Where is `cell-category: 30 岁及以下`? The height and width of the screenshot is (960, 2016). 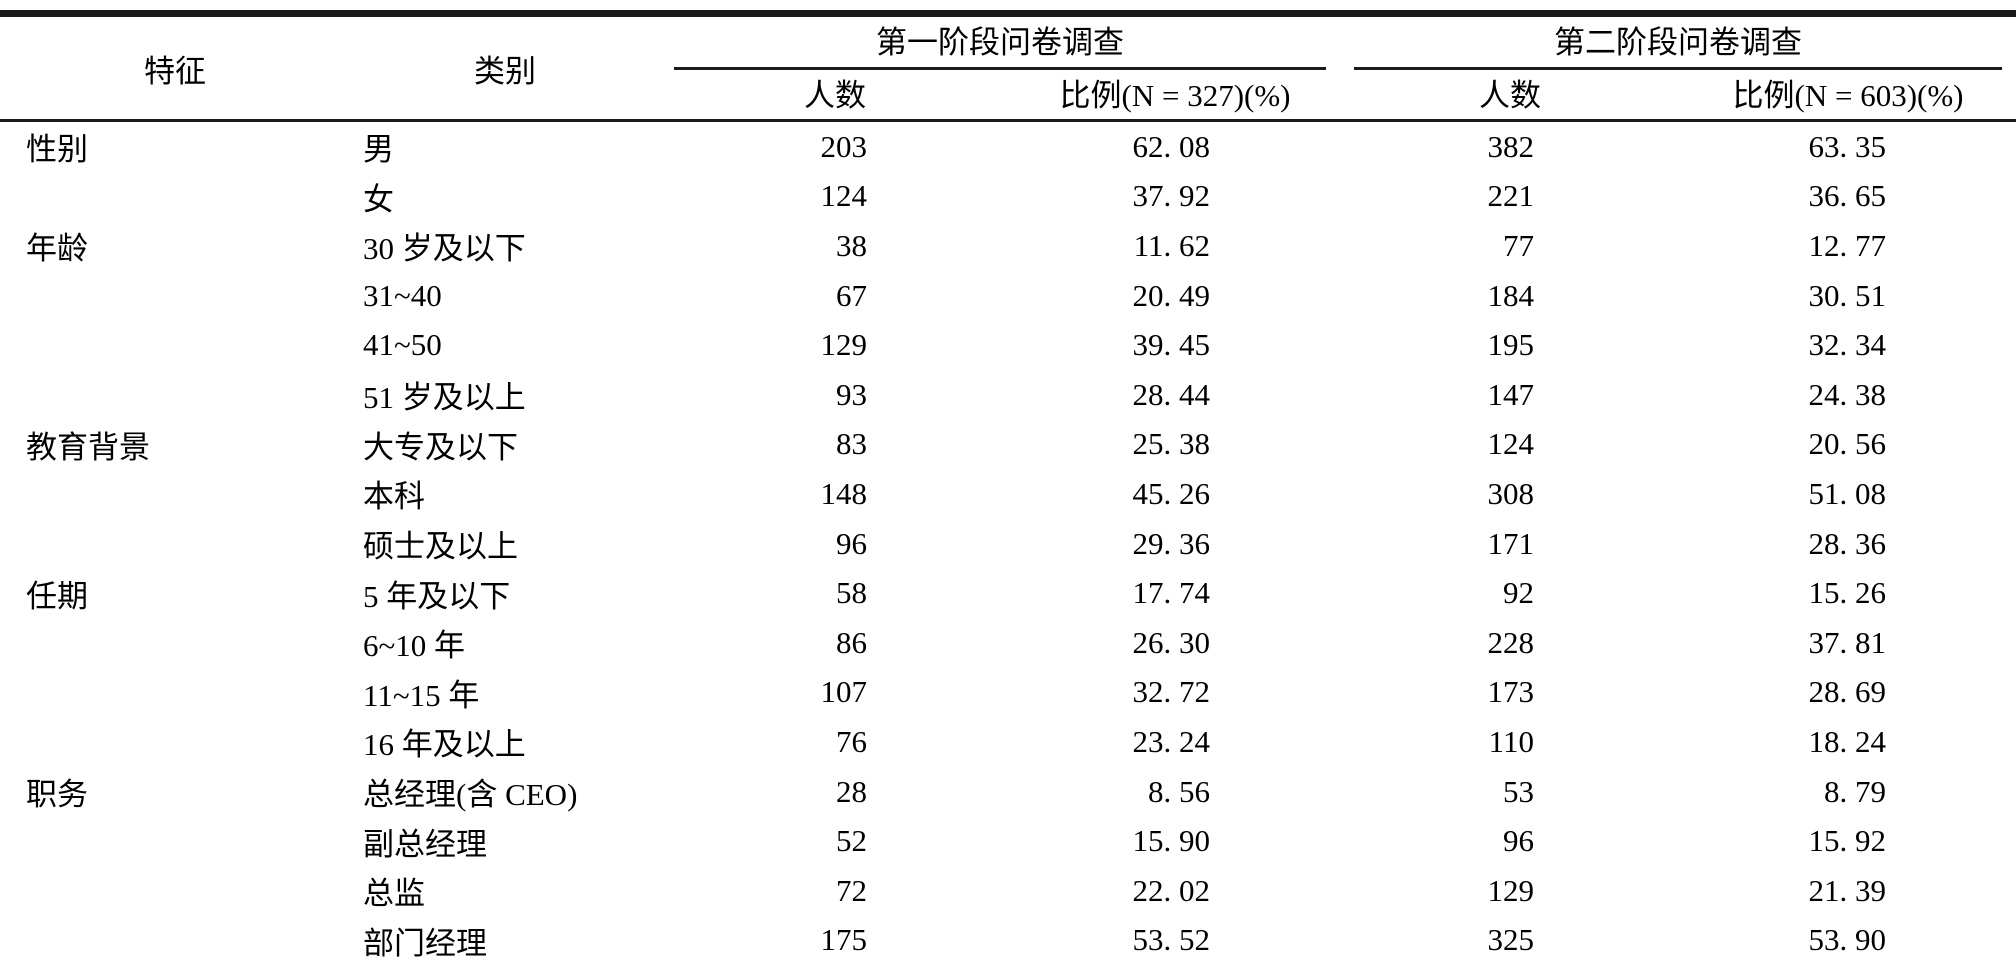
cell-category: 30 岁及以下 is located at coordinates (444, 249).